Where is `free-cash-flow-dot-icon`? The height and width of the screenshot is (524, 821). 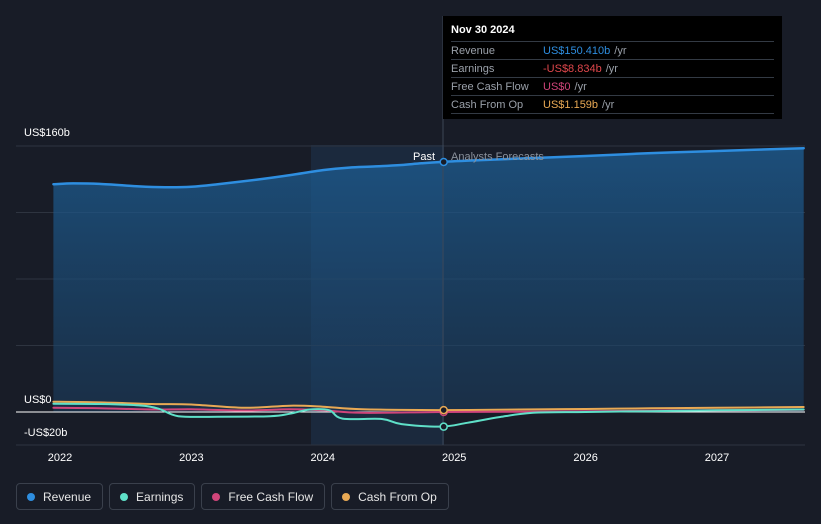 free-cash-flow-dot-icon is located at coordinates (216, 496).